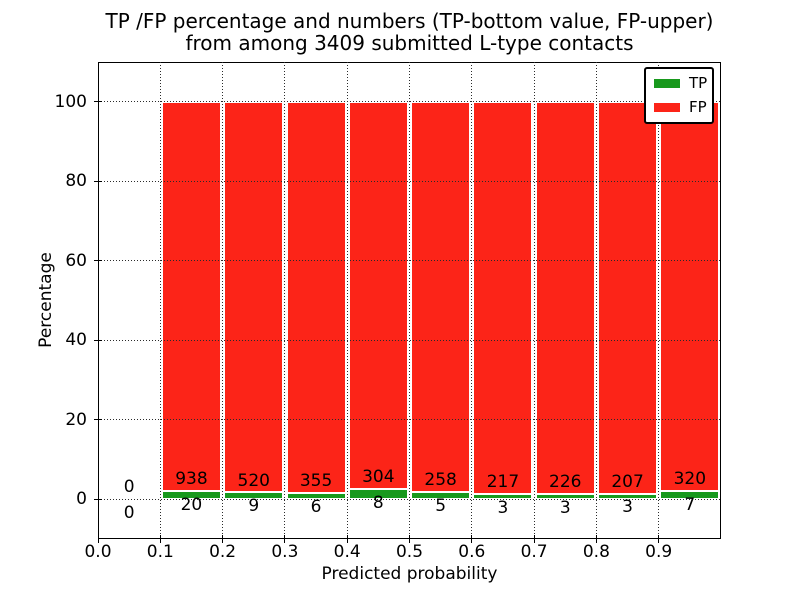  Describe the element at coordinates (81, 499) in the screenshot. I see `y-tick-label: 0` at that location.